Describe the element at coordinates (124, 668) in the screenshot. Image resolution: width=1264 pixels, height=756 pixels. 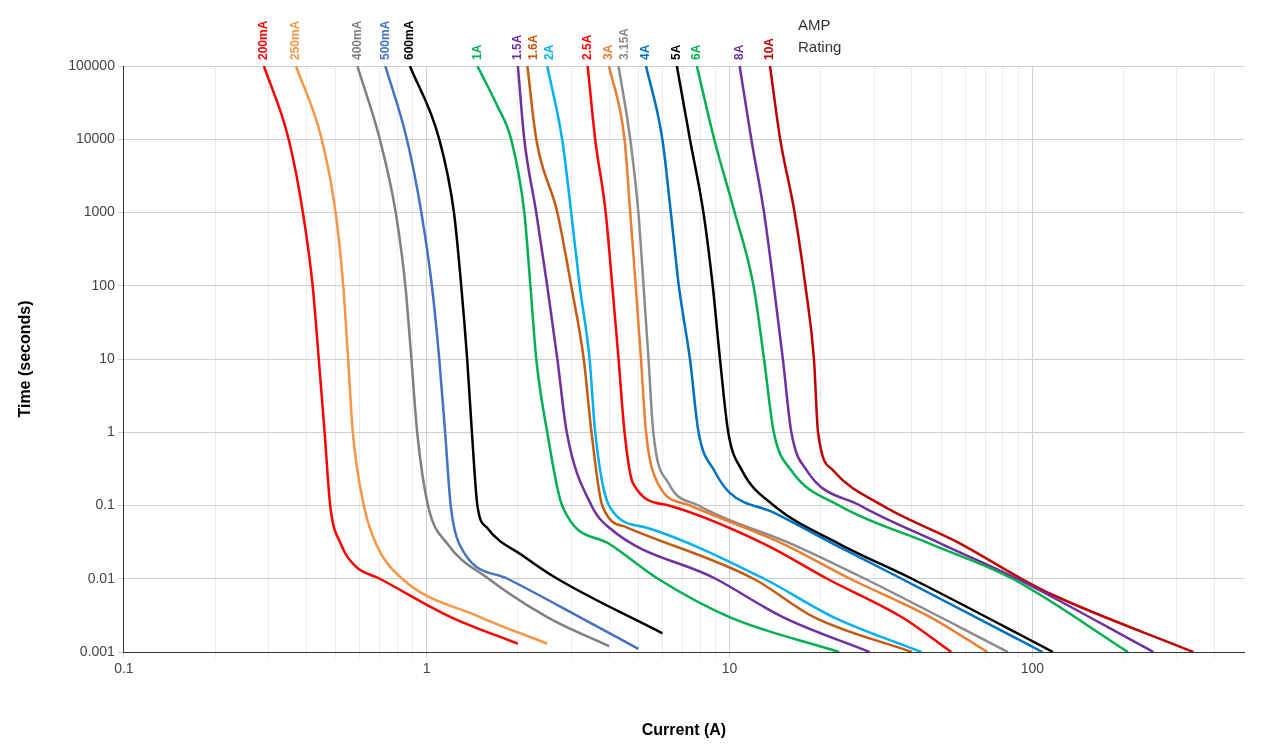
I see `x-tick-label: 0.1` at that location.